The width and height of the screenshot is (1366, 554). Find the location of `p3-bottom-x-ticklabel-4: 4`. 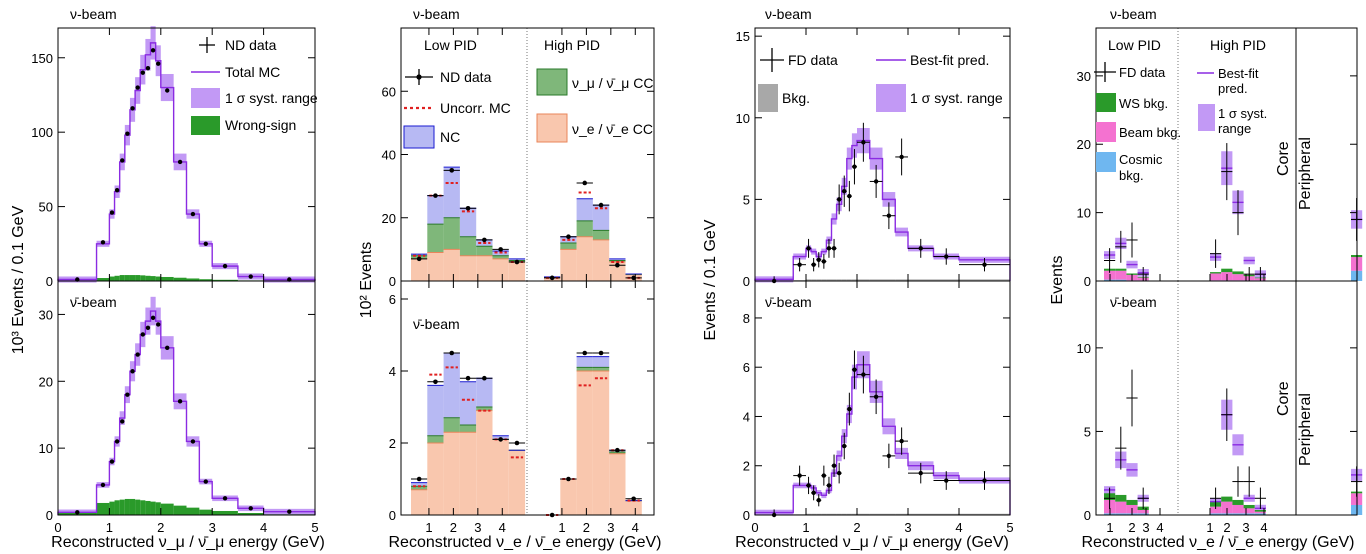

p3-bottom-x-ticklabel-4: 4 is located at coordinates (958, 527).